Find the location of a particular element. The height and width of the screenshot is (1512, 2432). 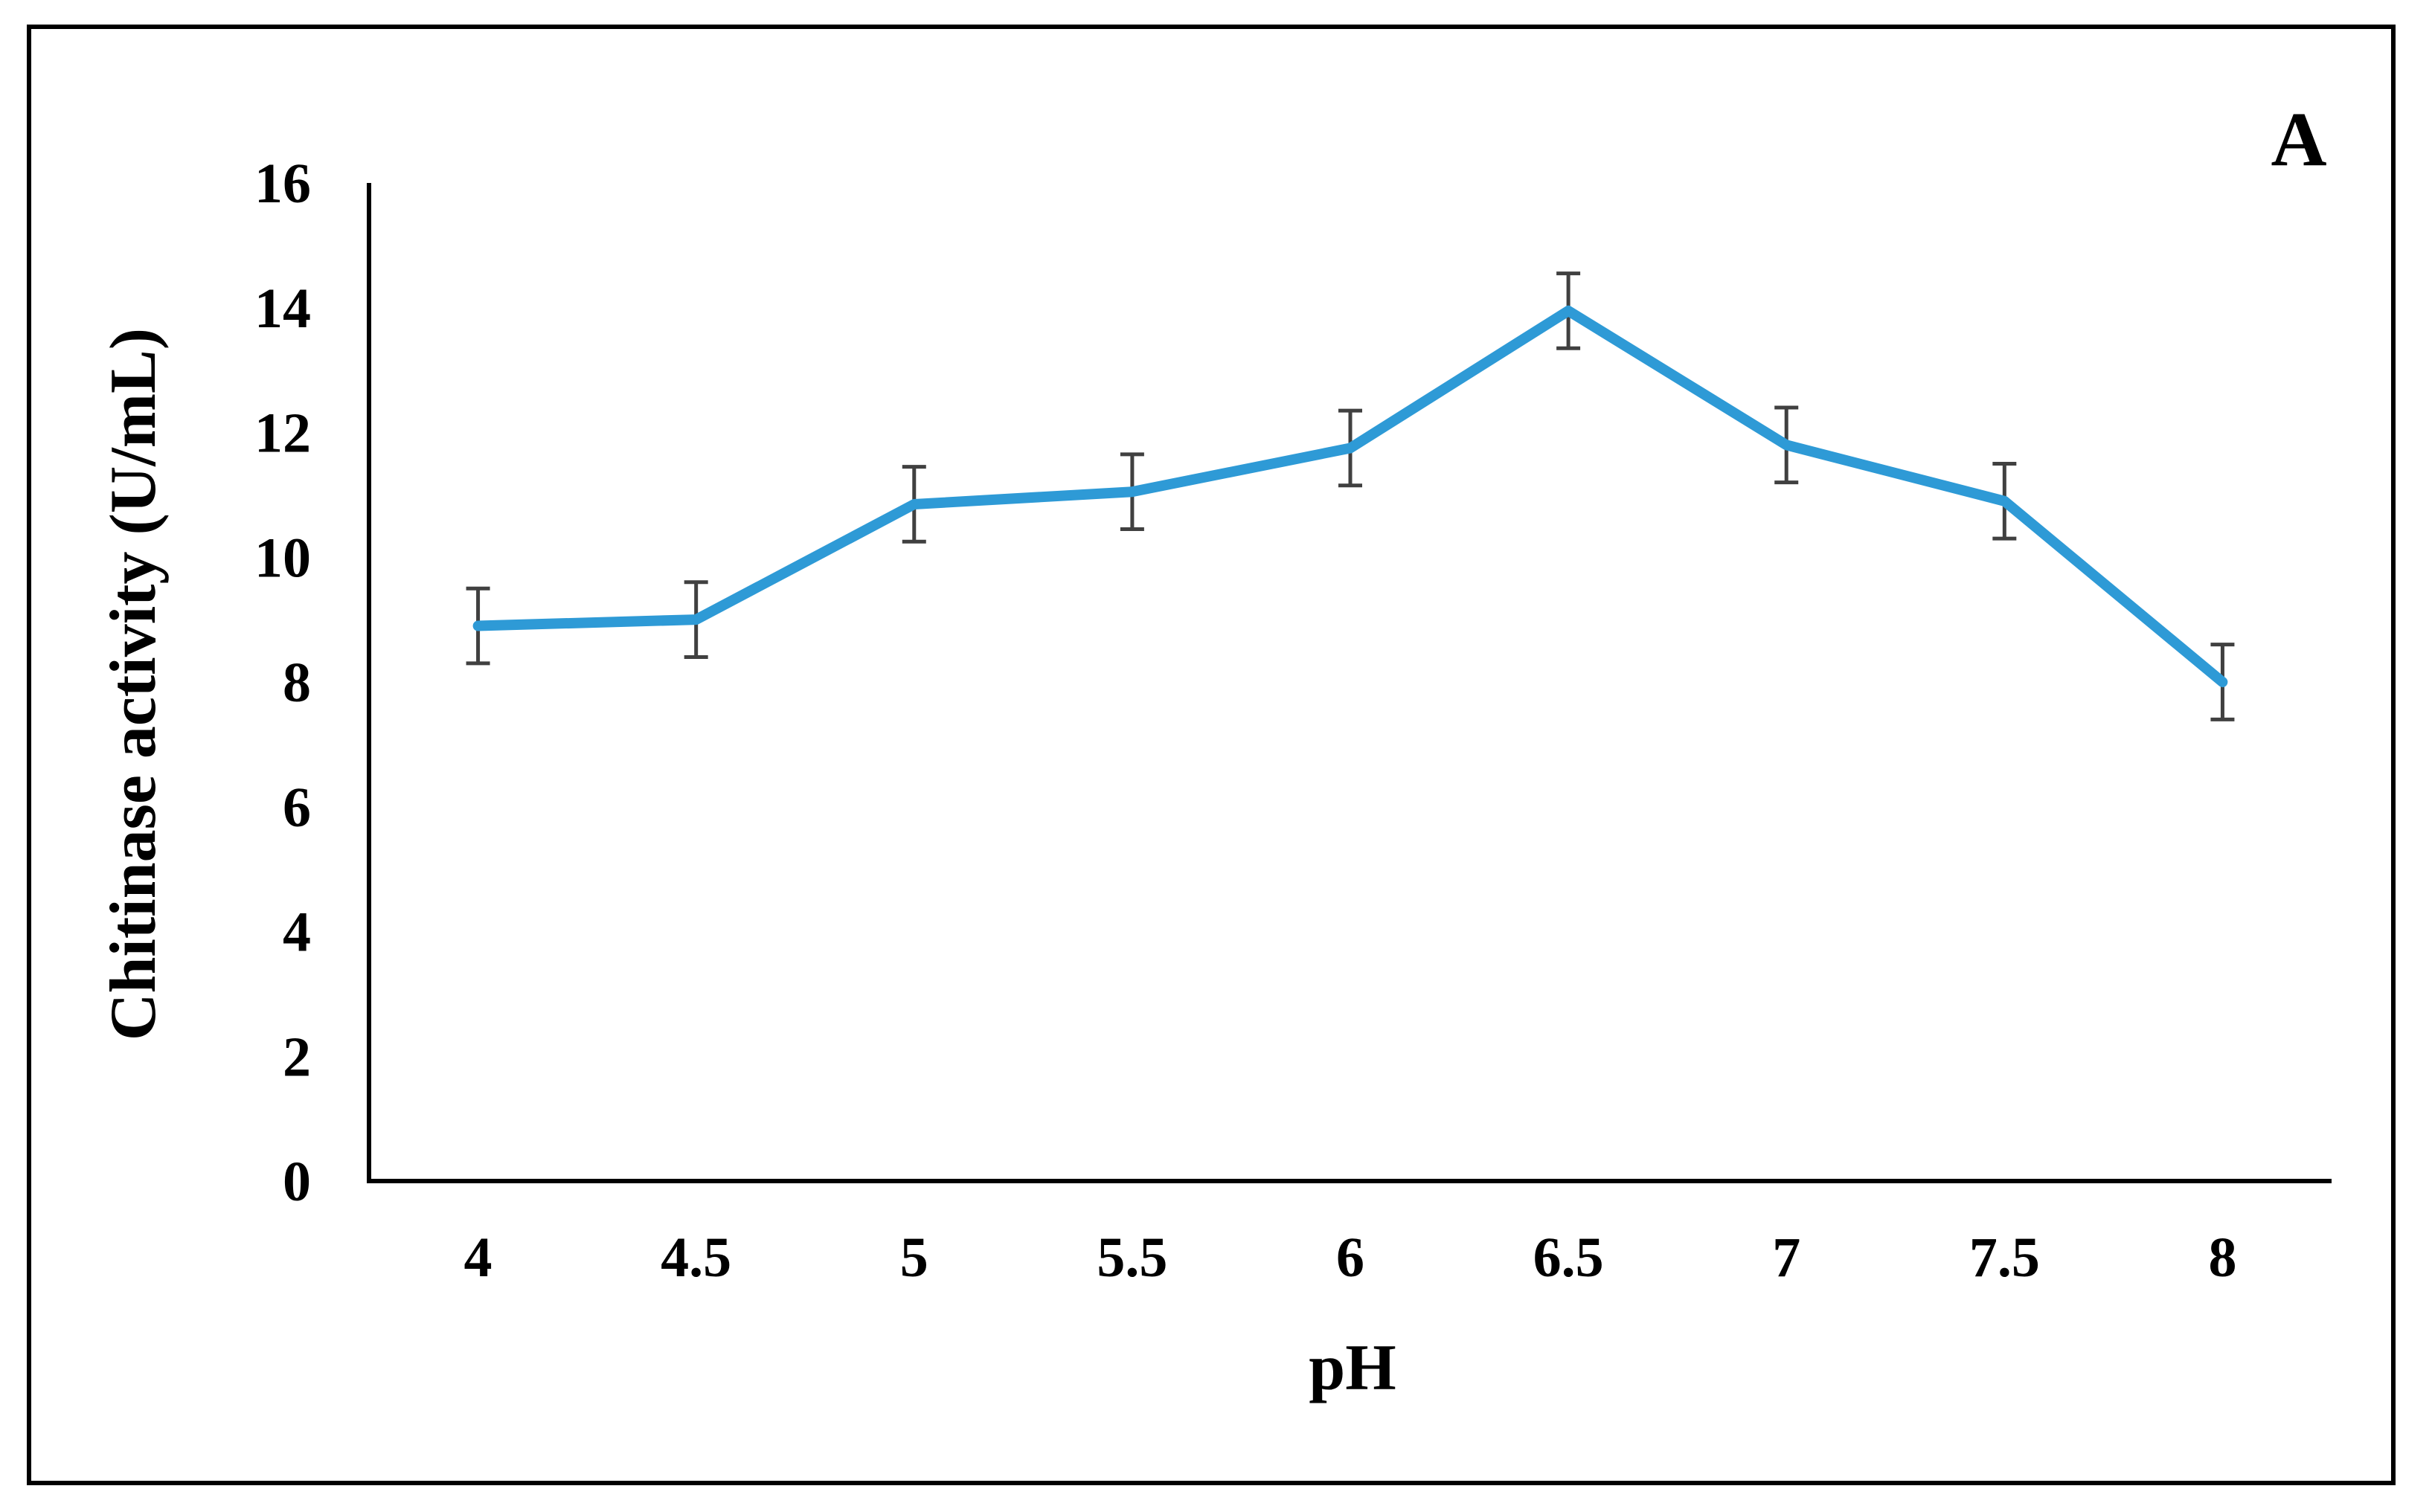

y-tick-label-6: 12 is located at coordinates (282, 433).